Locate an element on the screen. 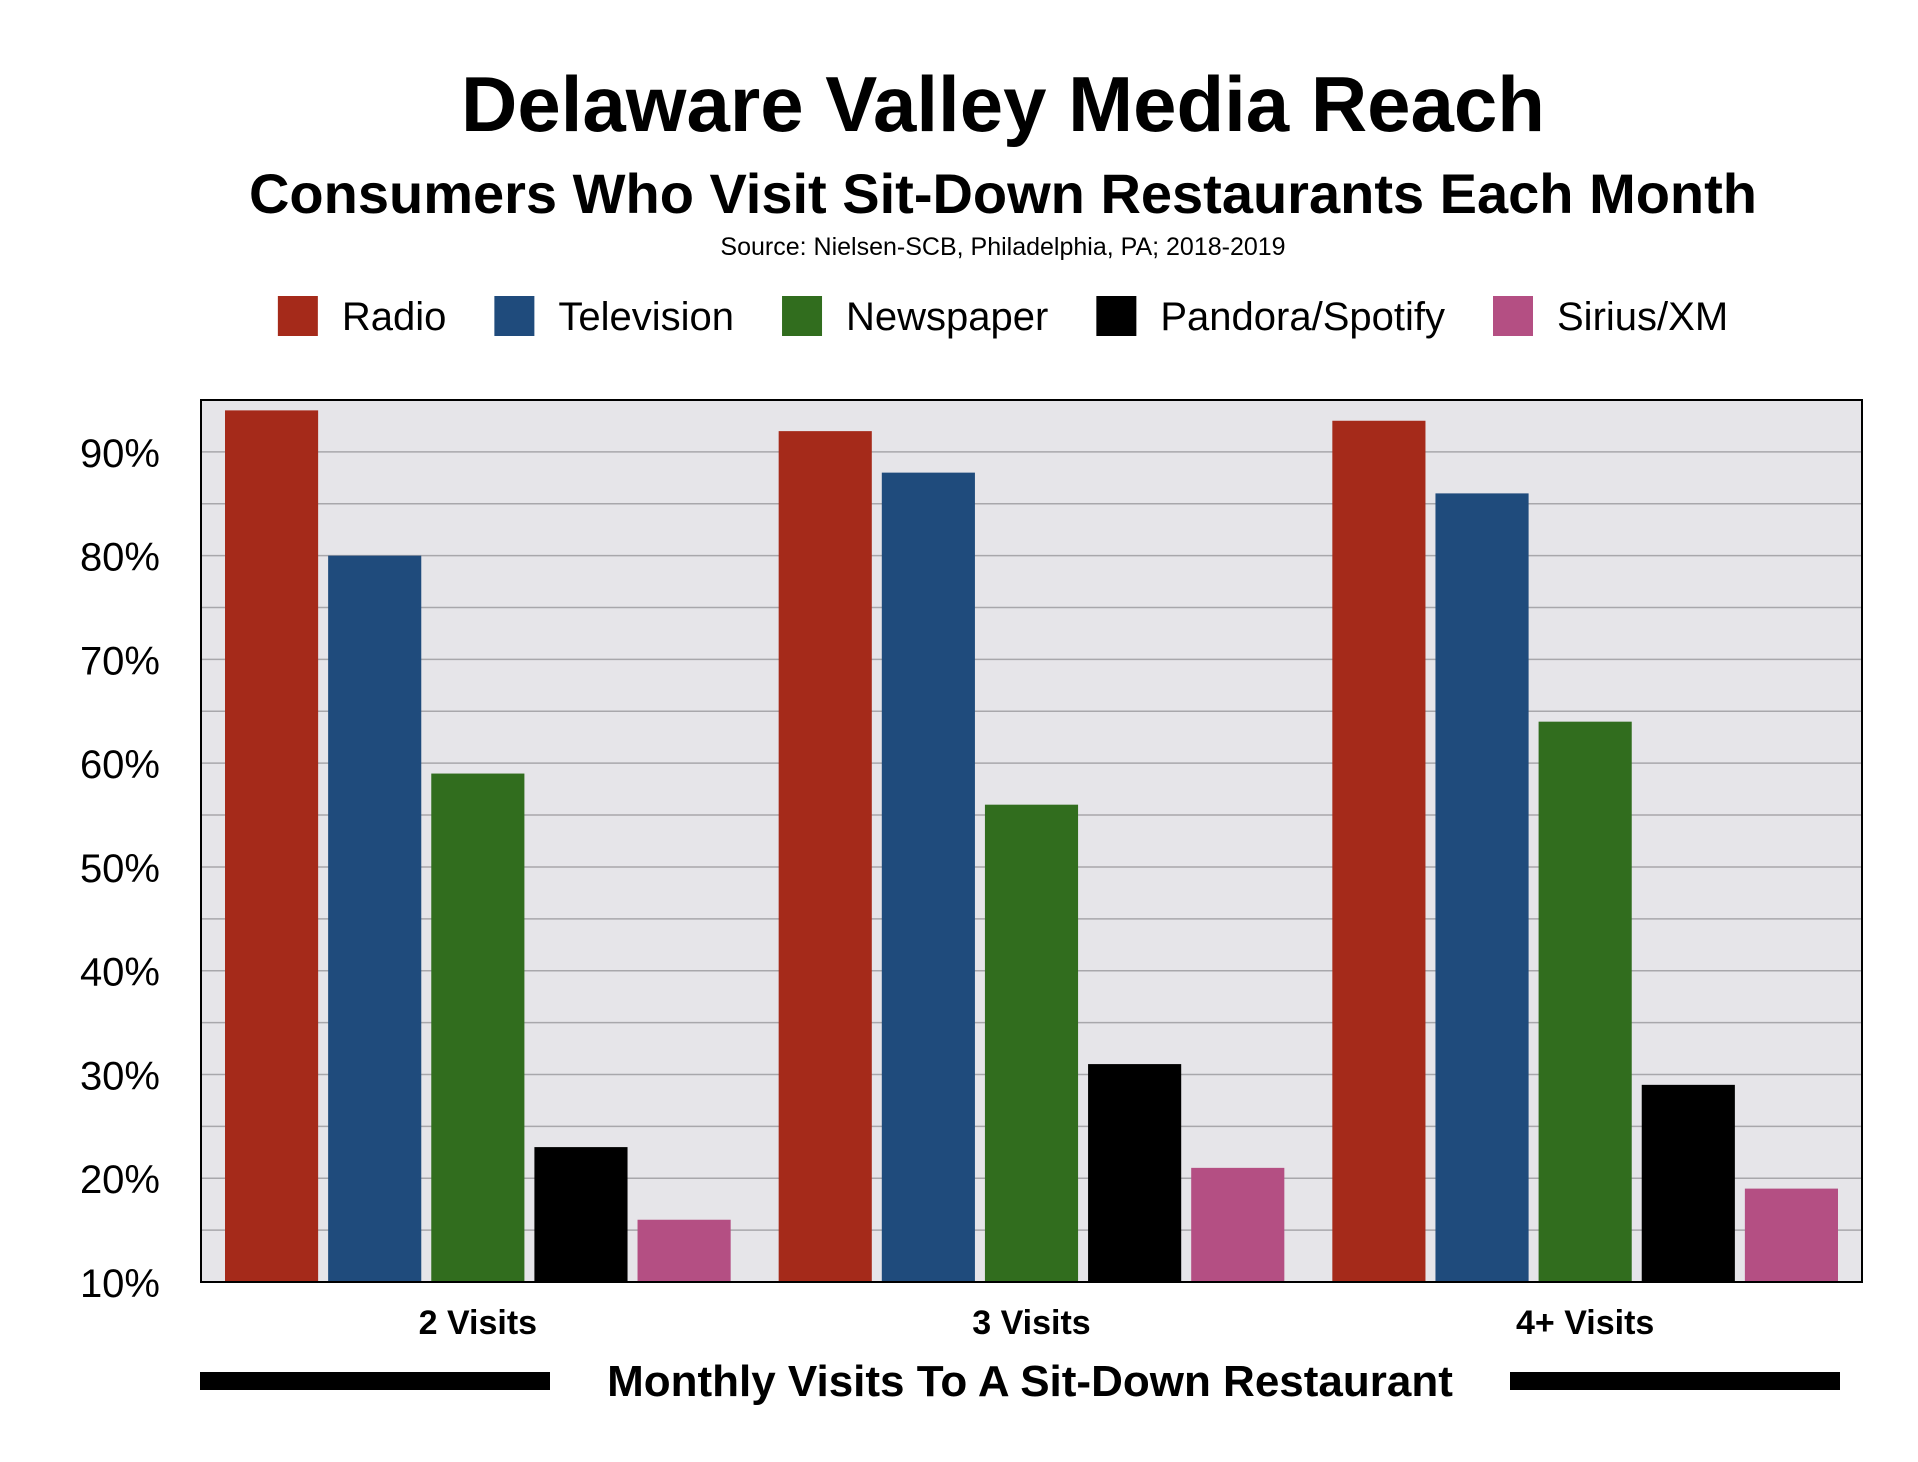 The image size is (1918, 1462). y-tick-label: 60% is located at coordinates (120, 765).